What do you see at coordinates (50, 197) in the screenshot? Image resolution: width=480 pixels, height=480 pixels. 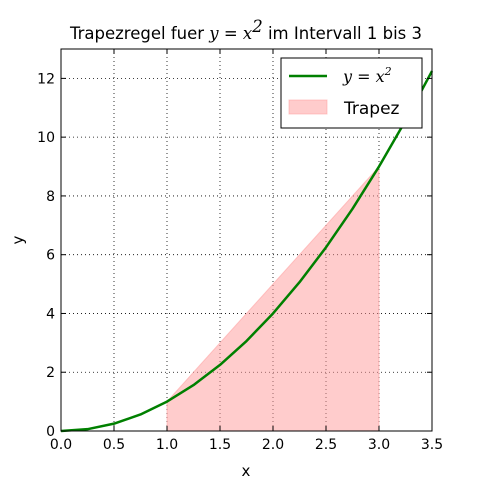 I see `y-tick-label: 8` at bounding box center [50, 197].